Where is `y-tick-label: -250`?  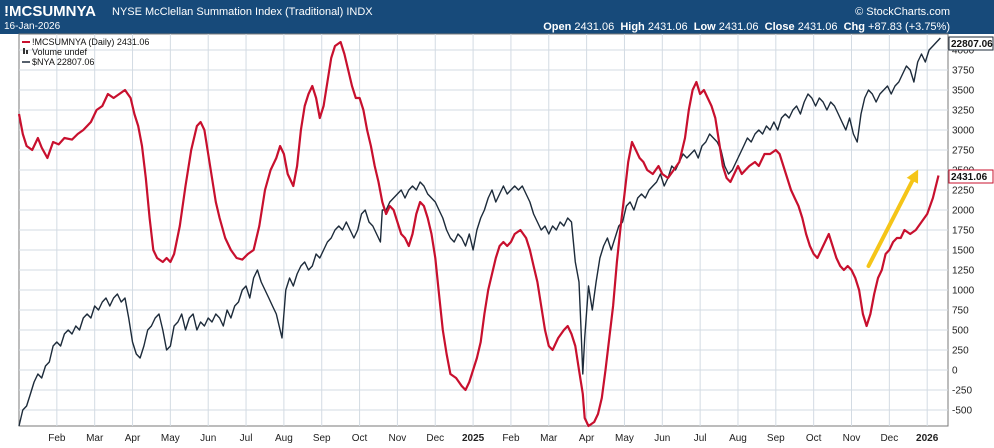 y-tick-label: -250 is located at coordinates (962, 391).